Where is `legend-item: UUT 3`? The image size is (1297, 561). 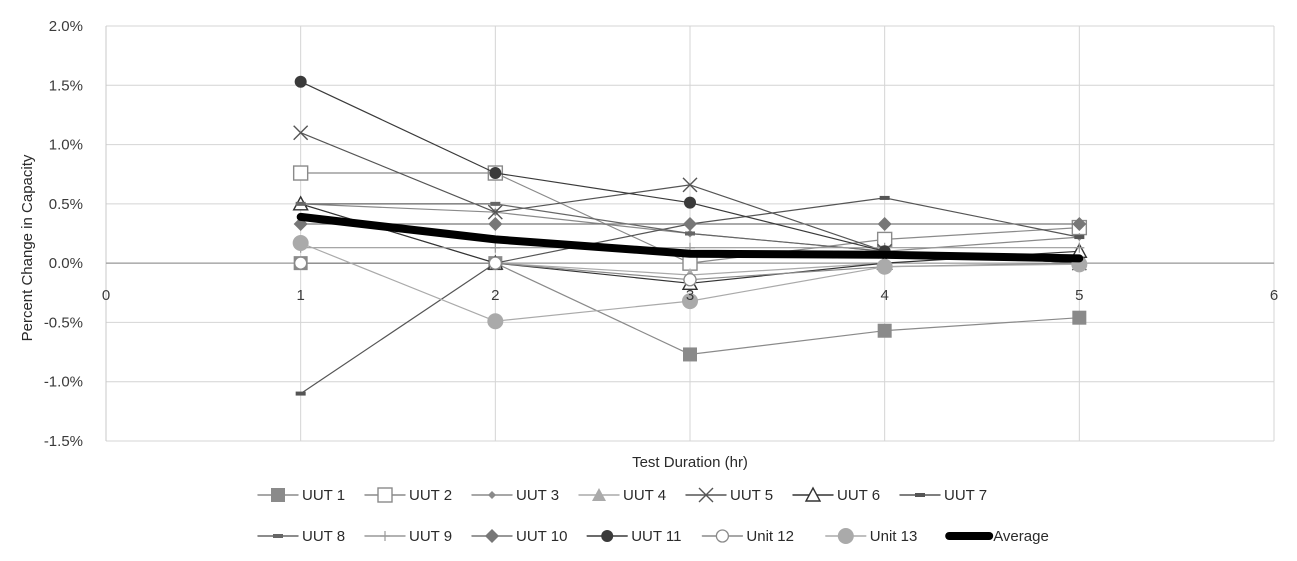
legend-item: UUT 3 is located at coordinates (515, 495).